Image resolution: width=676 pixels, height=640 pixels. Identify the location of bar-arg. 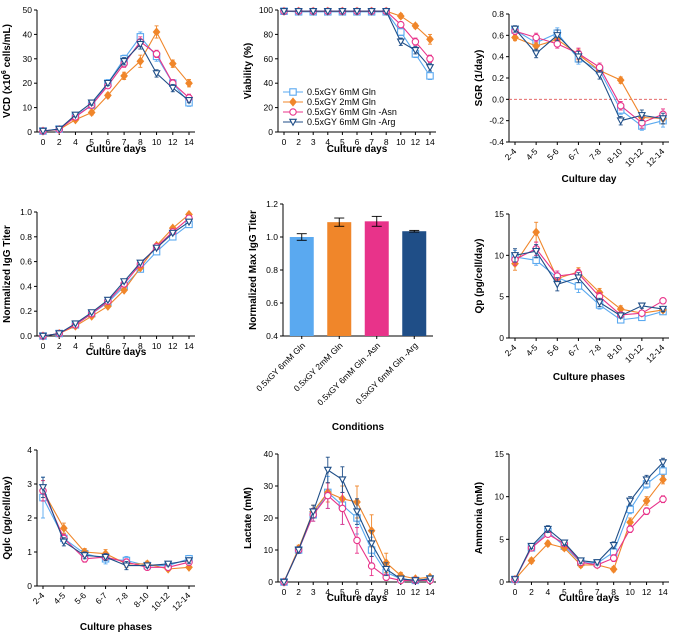
(414, 283).